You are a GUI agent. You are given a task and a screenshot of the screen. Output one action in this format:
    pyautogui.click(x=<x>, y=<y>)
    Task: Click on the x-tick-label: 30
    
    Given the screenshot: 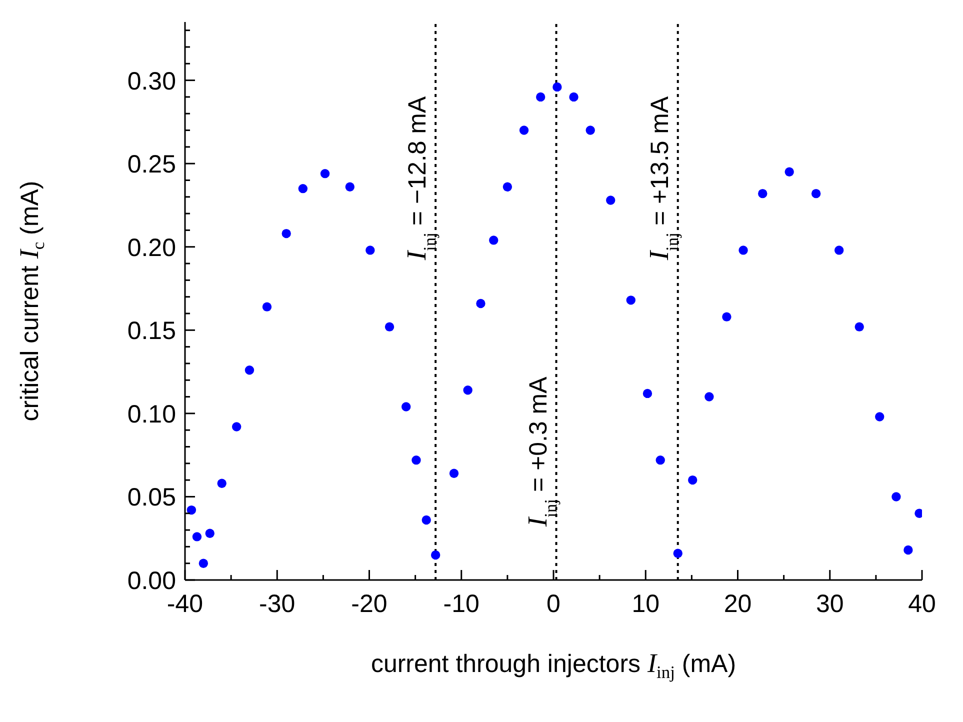 What is the action you would take?
    pyautogui.click(x=830, y=604)
    